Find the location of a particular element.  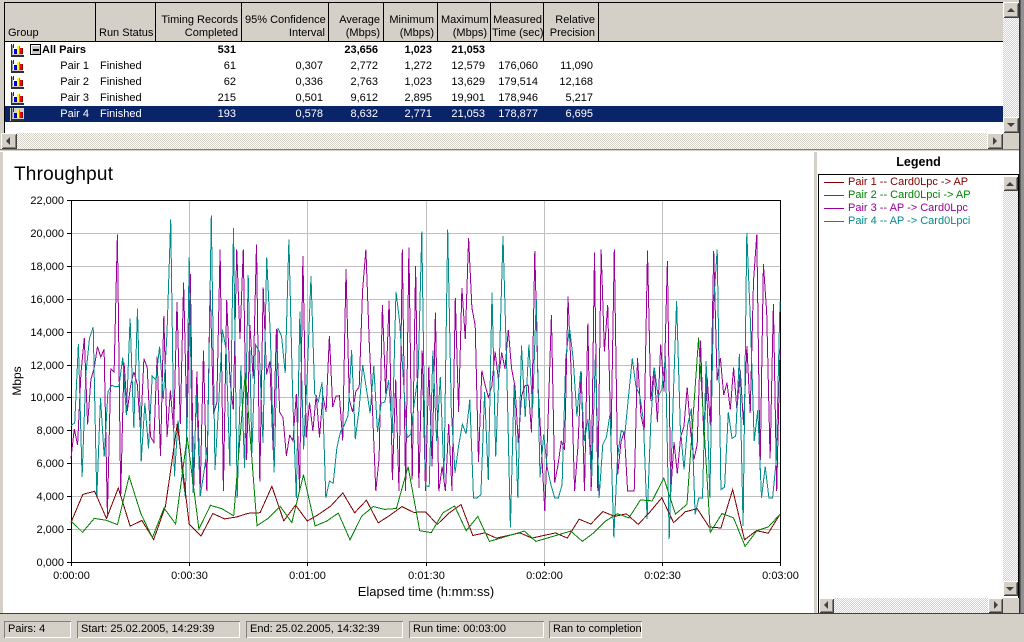

svg-text: 6,000 is located at coordinates (50, 464).